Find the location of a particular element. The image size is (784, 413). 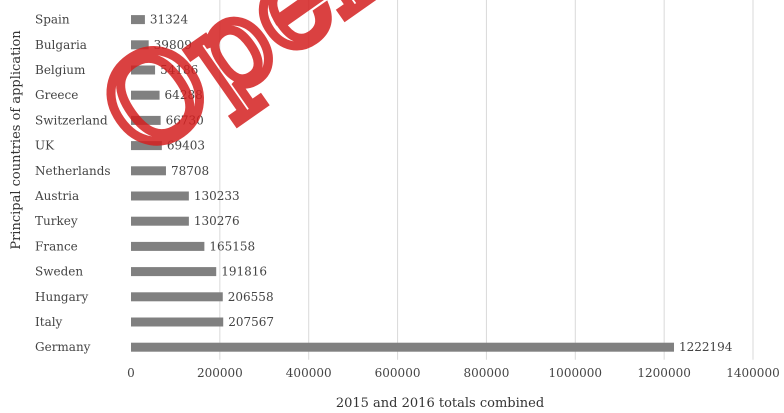

data-label: 207567 is located at coordinates (251, 322).